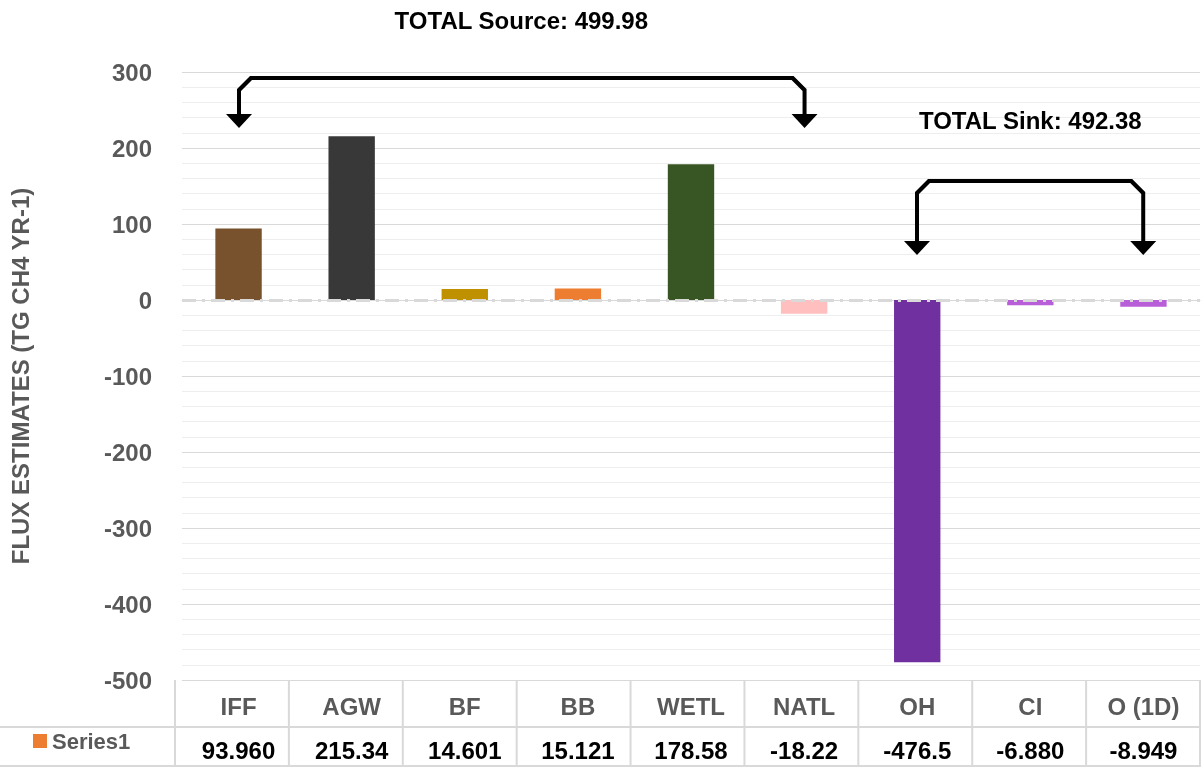 Image resolution: width=1201 pixels, height=767 pixels. I want to click on y-tick-label: -200, so click(127, 452).